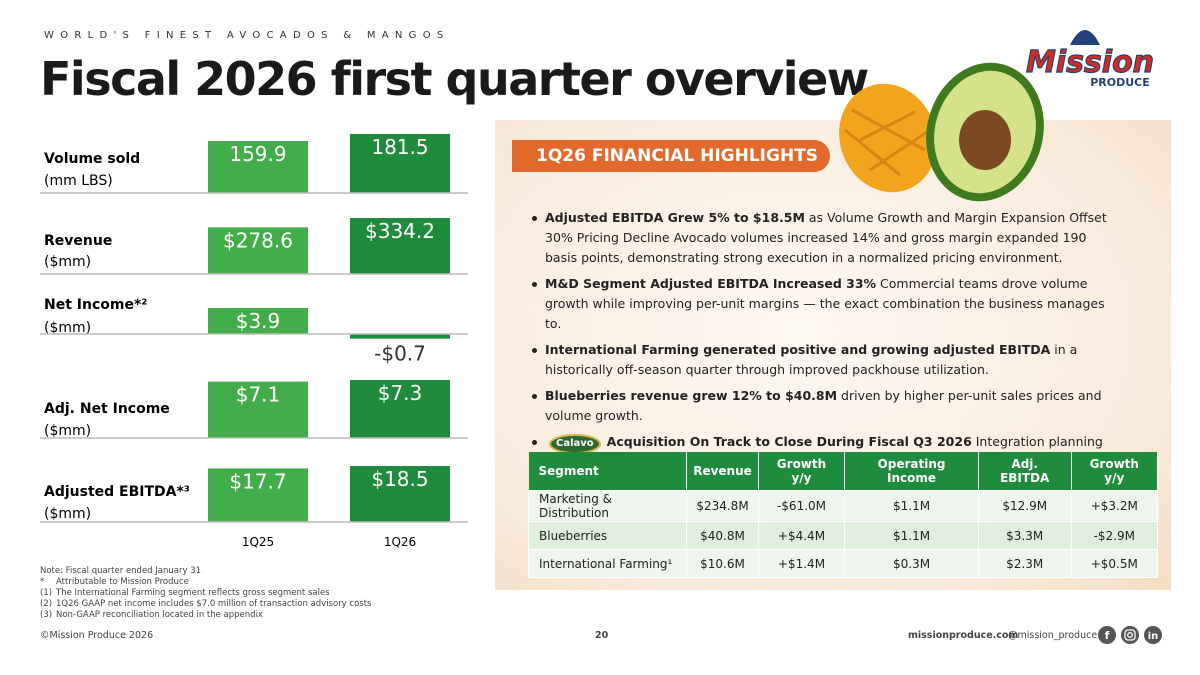 This screenshot has height=675, width=1200. Describe the element at coordinates (107, 409) in the screenshot. I see `chart-title: Adj. Net Income` at that location.